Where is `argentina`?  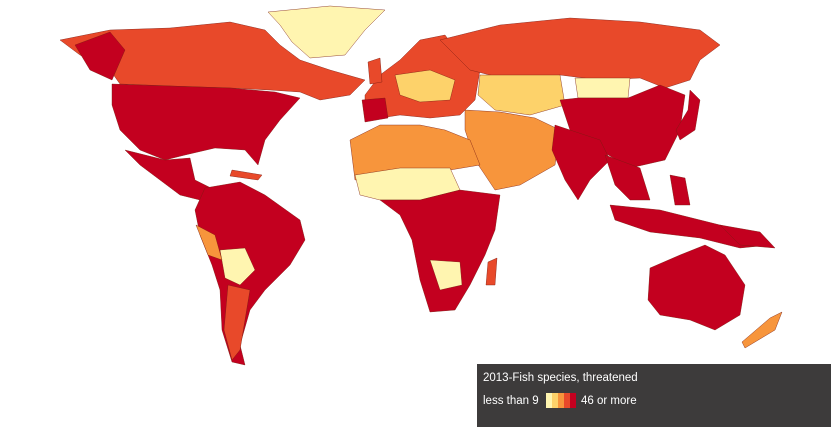
argentina is located at coordinates (237, 322).